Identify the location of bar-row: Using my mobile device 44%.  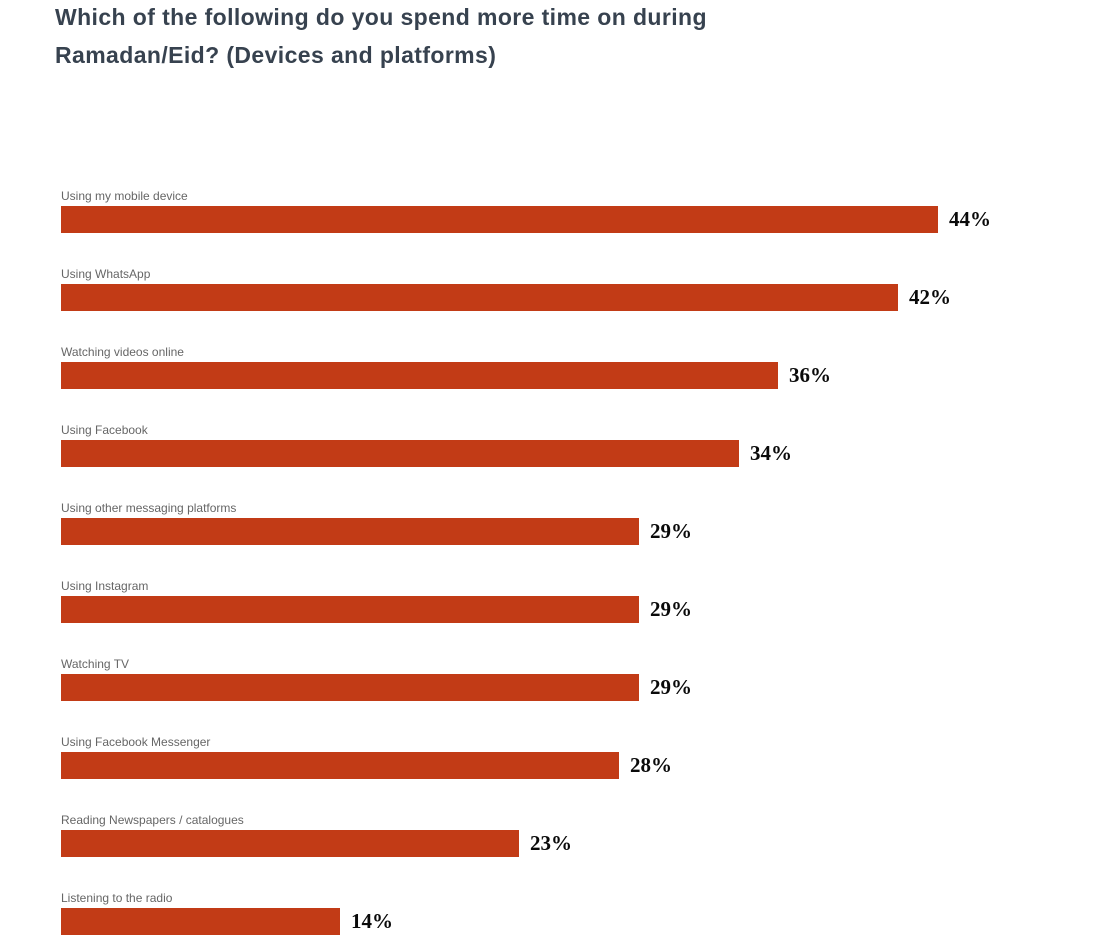
(577, 224).